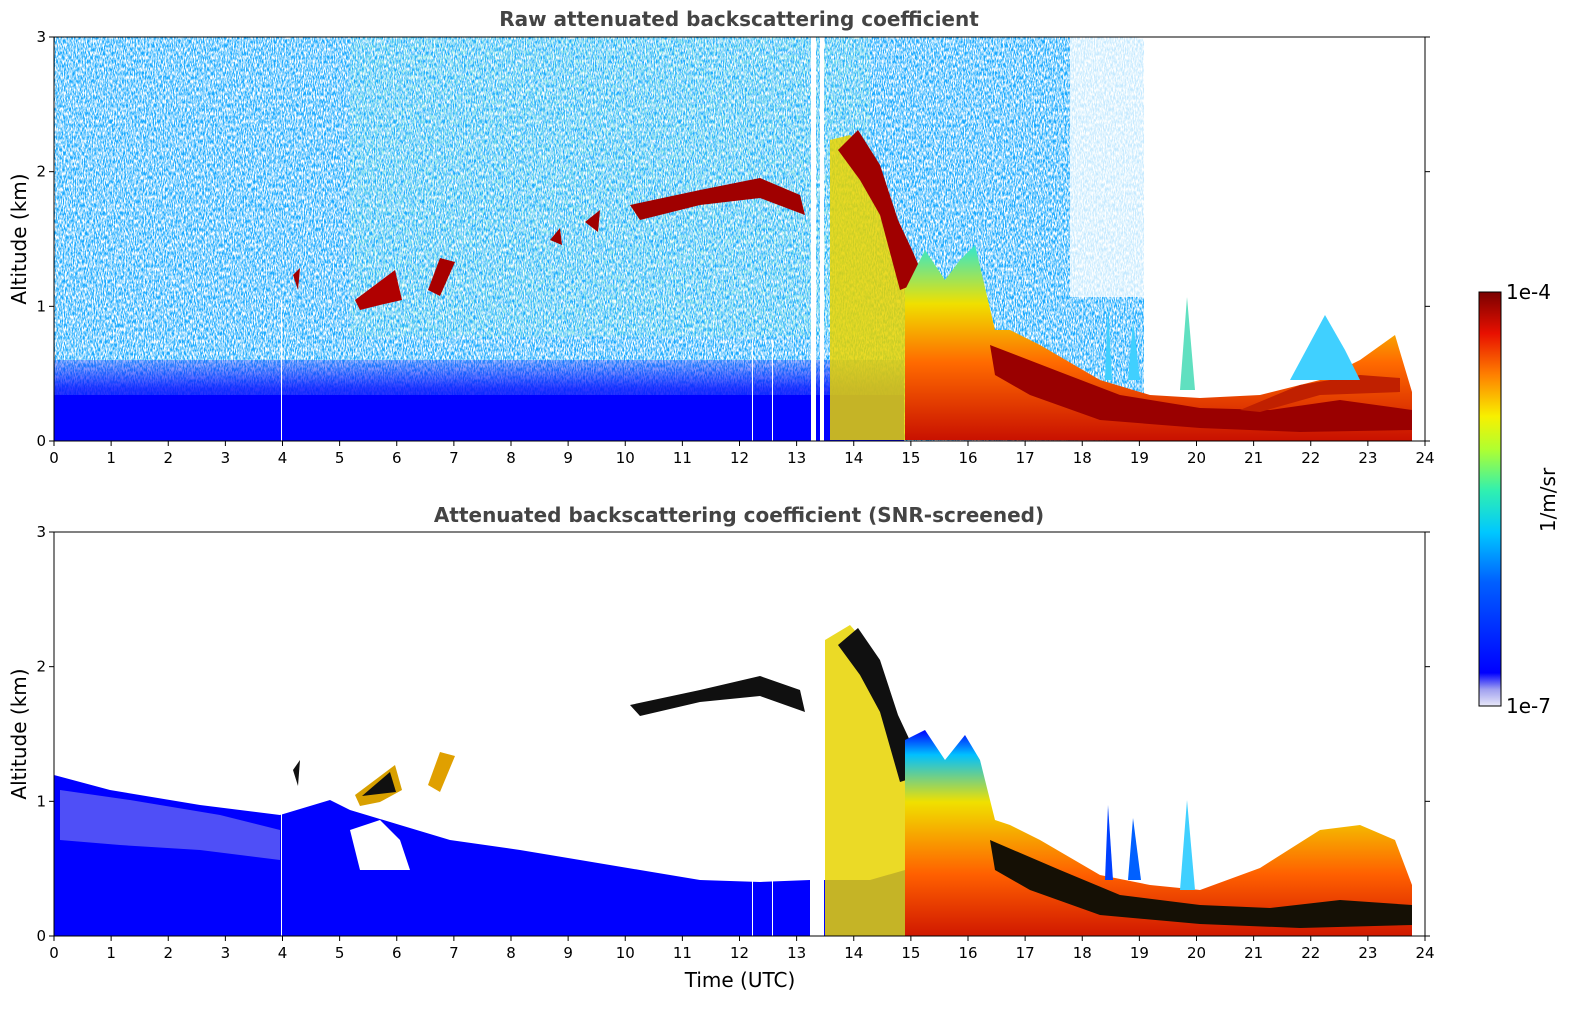 The height and width of the screenshot is (1020, 1595). What do you see at coordinates (19, 733) in the screenshot?
I see `bottom-y-axis-label: Altitude (km)` at bounding box center [19, 733].